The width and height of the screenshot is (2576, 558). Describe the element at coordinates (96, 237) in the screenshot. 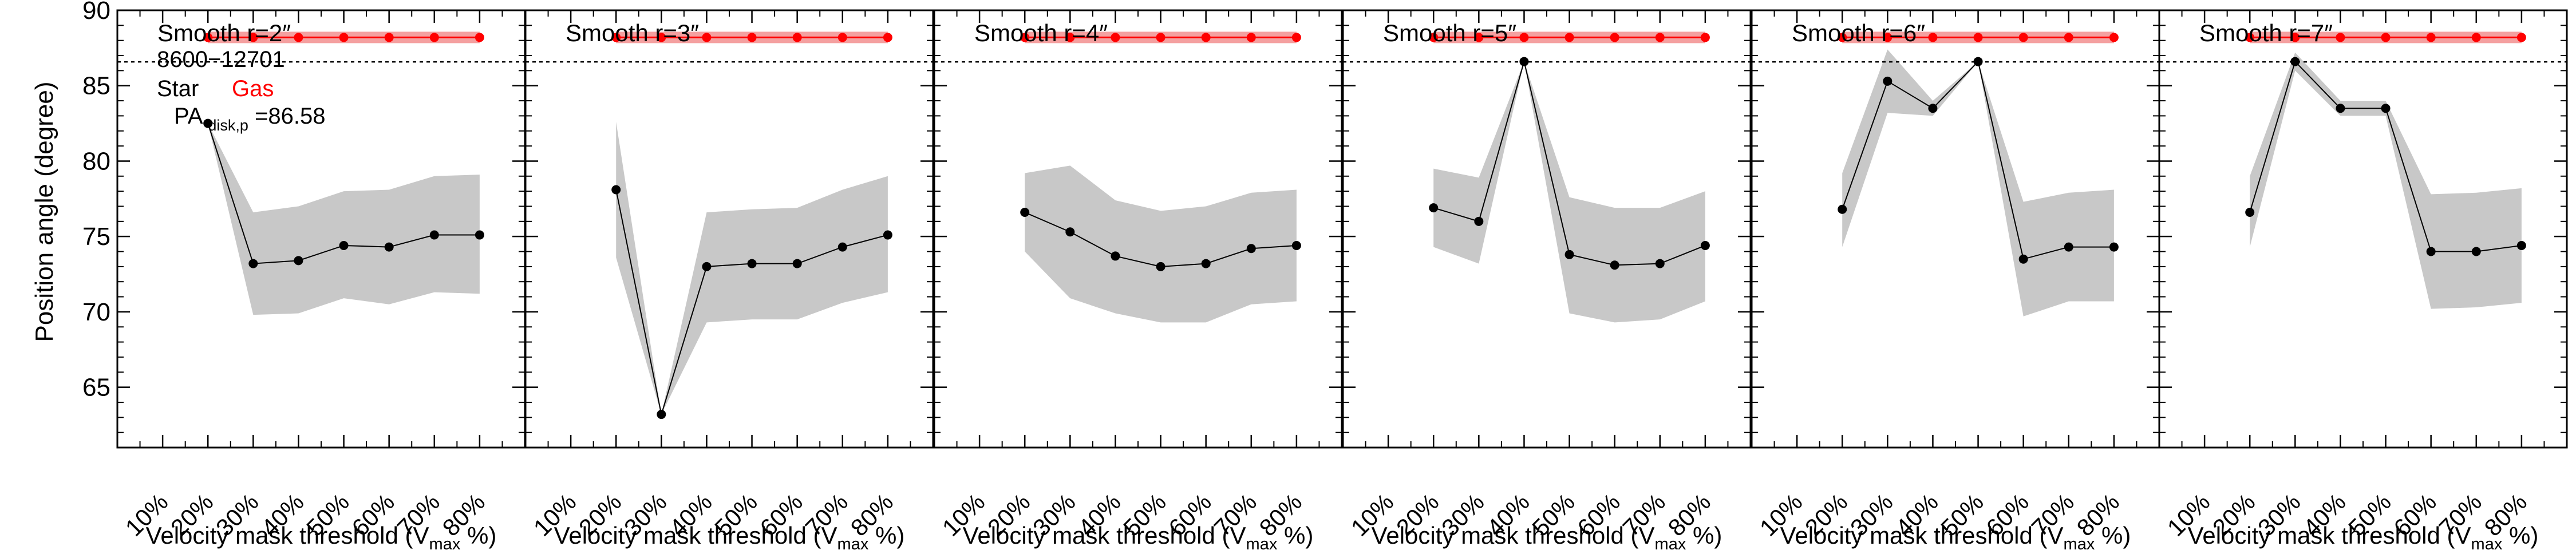

I see `y-tick-label: 75` at that location.